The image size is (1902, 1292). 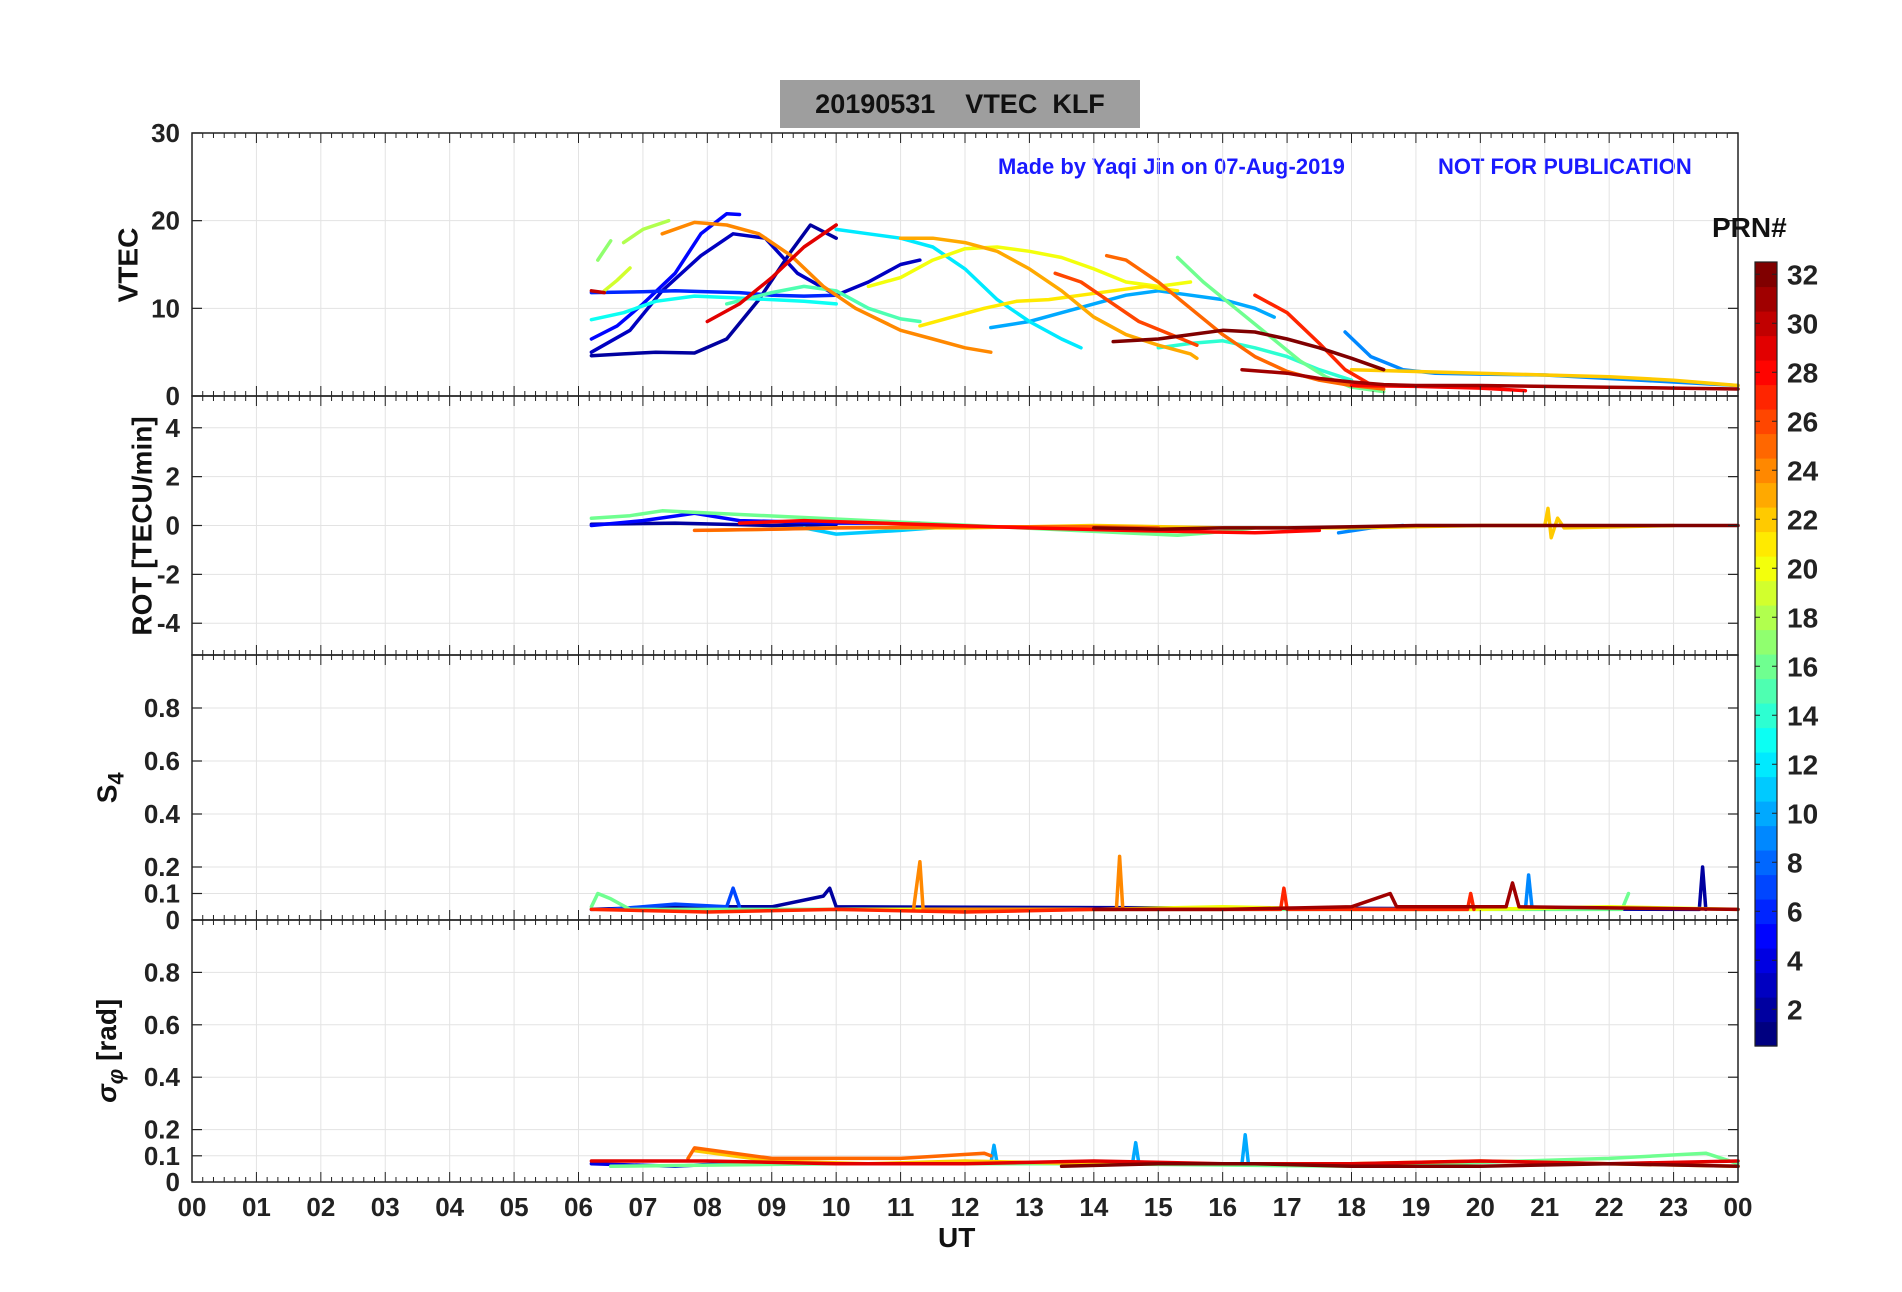 What do you see at coordinates (1802, 372) in the screenshot?
I see `colorbar-tick-label: 28` at bounding box center [1802, 372].